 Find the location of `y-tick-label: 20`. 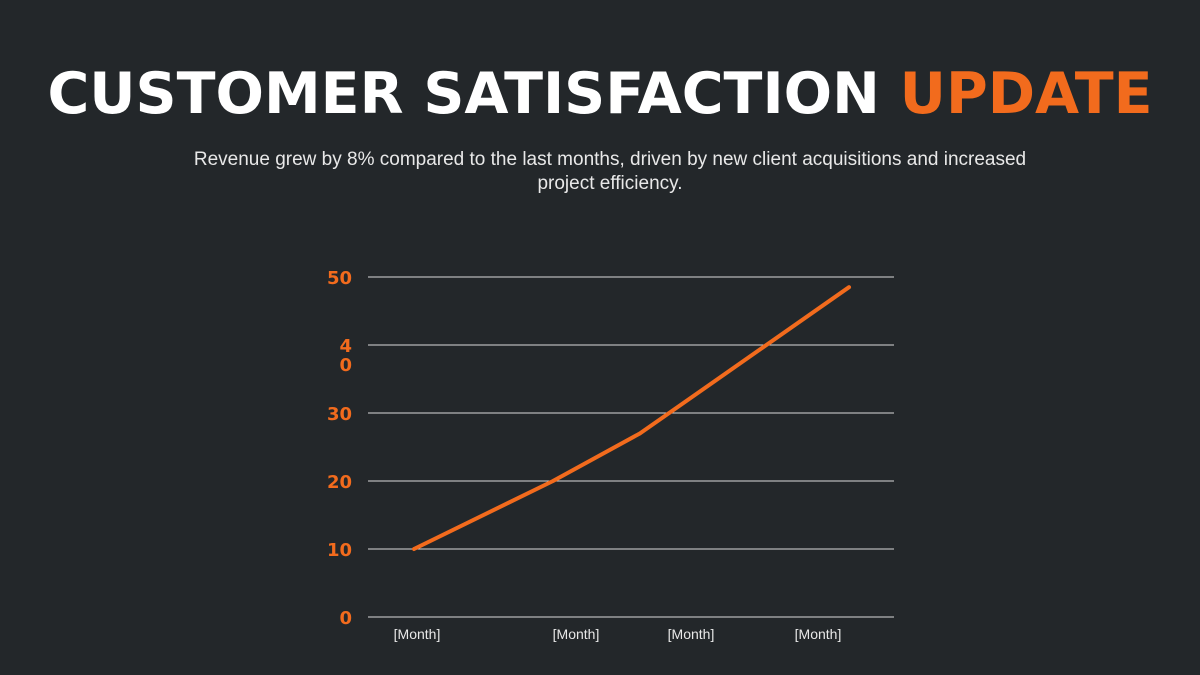

y-tick-label: 20 is located at coordinates (339, 482).